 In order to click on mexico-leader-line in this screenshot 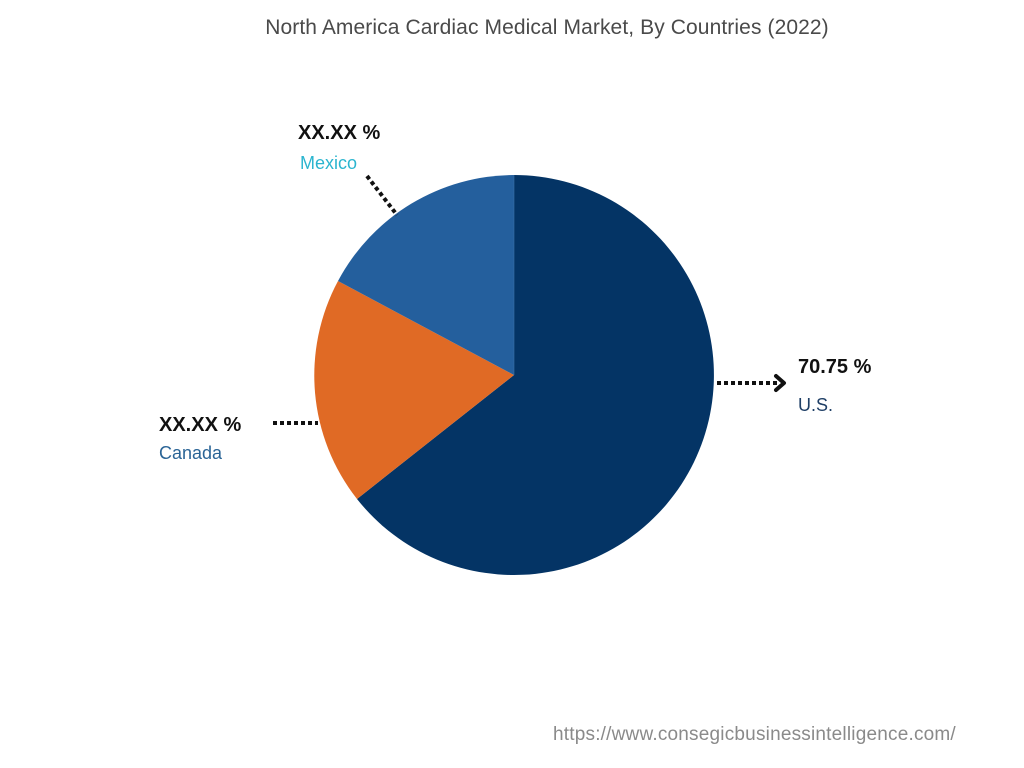, I will do `click(382, 195)`.